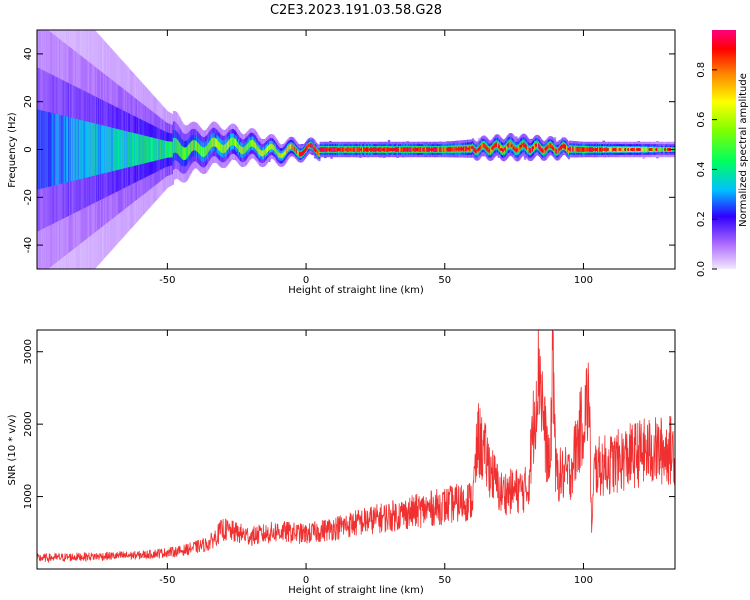 The image size is (750, 600). I want to click on y-tick-label: 40, so click(28, 54).